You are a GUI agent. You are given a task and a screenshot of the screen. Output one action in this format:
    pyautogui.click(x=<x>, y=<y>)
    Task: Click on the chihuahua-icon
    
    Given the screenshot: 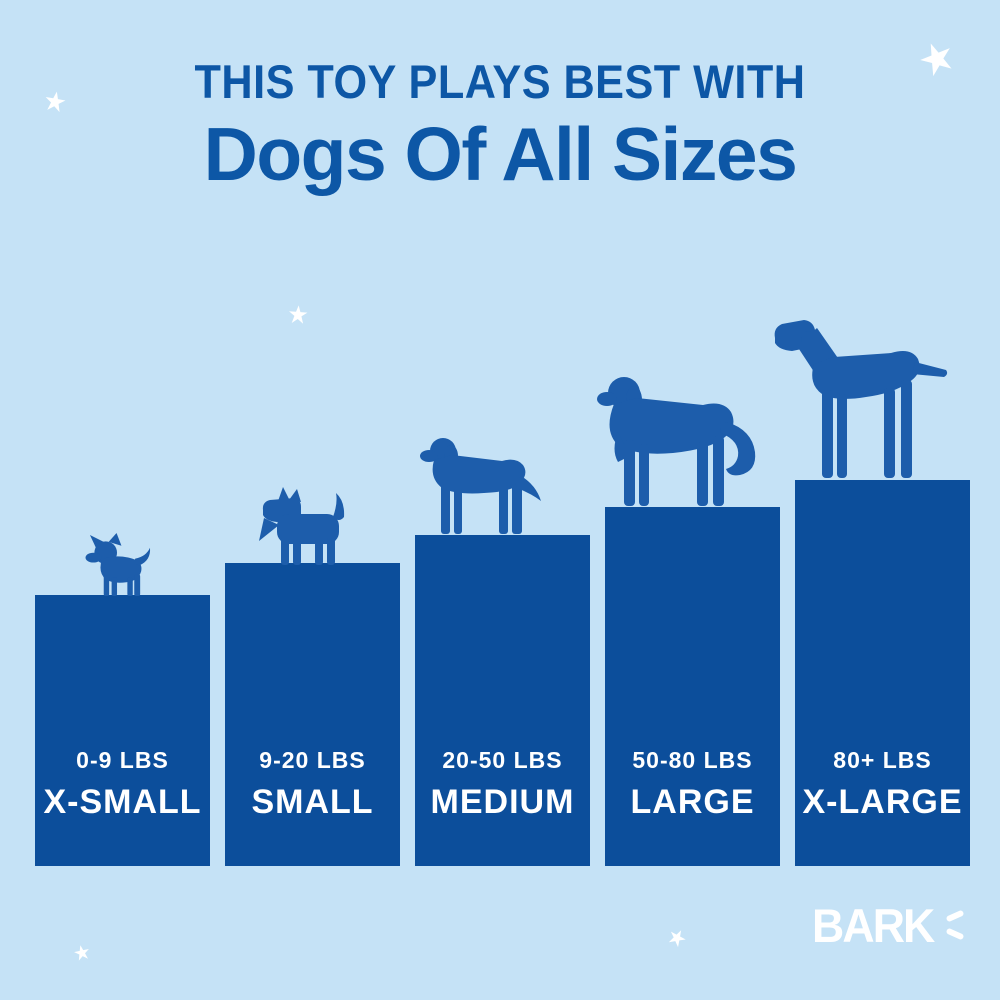 What is the action you would take?
    pyautogui.click(x=118, y=564)
    